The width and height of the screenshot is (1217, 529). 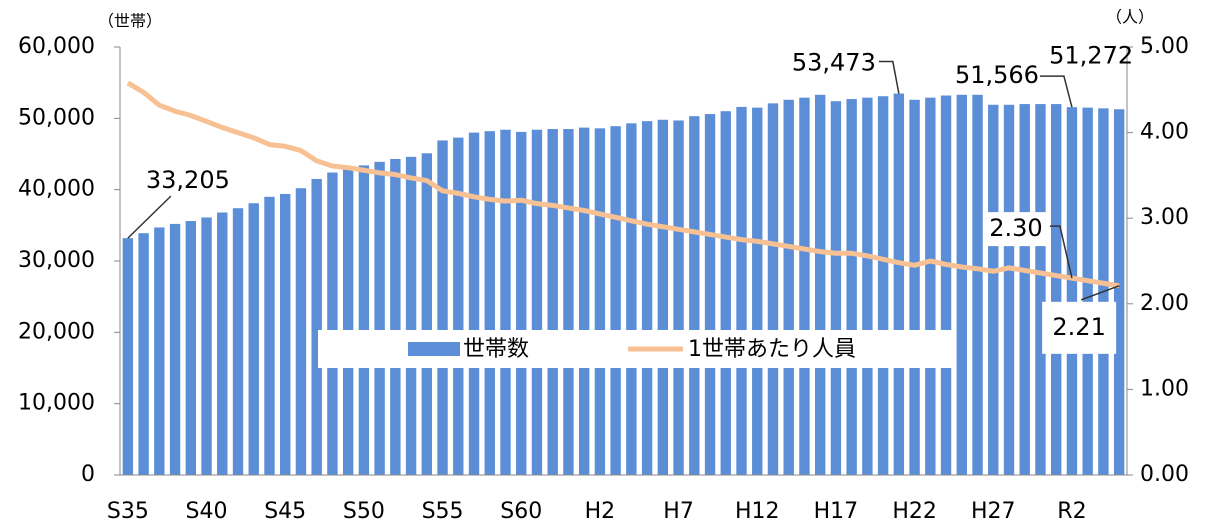 I want to click on data-label: 2.21, so click(x=1078, y=327).